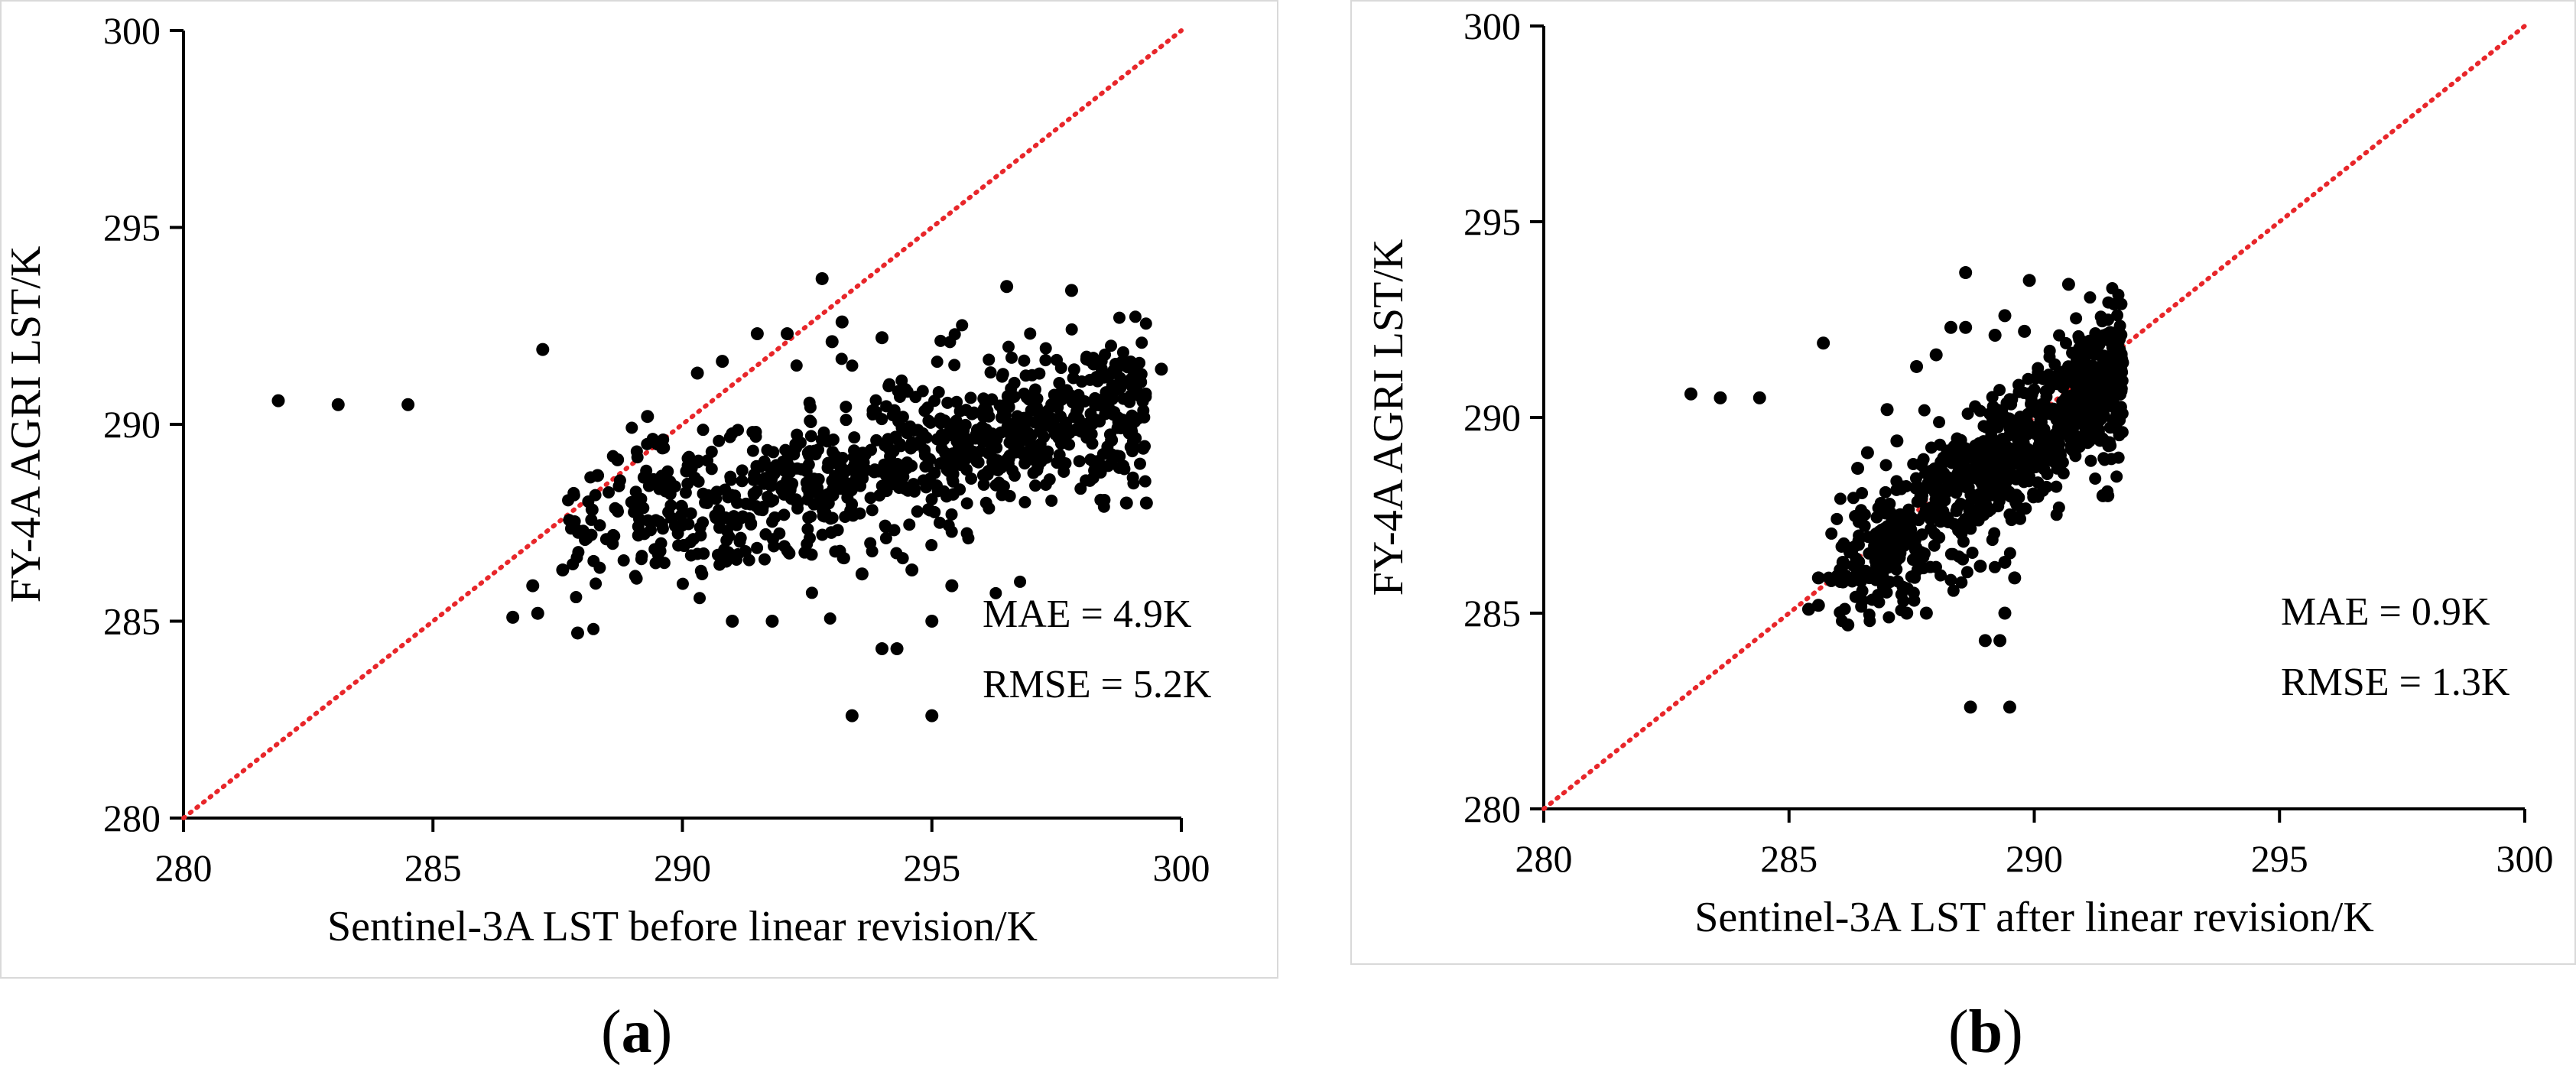  Describe the element at coordinates (2034, 917) in the screenshot. I see `x-axis-title-b: Sentinel-3A LST after linear revision/K` at that location.